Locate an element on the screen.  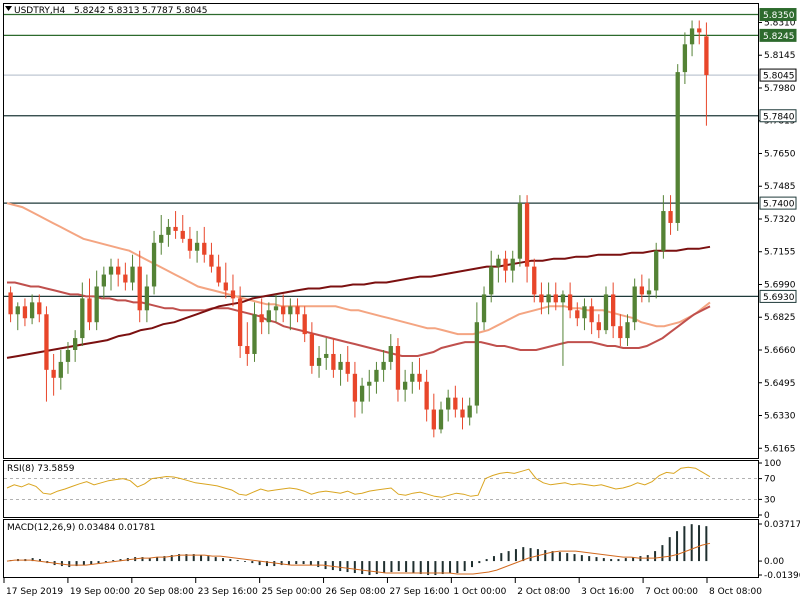
dropdown-arrow-icon is located at coordinates (8, 8).